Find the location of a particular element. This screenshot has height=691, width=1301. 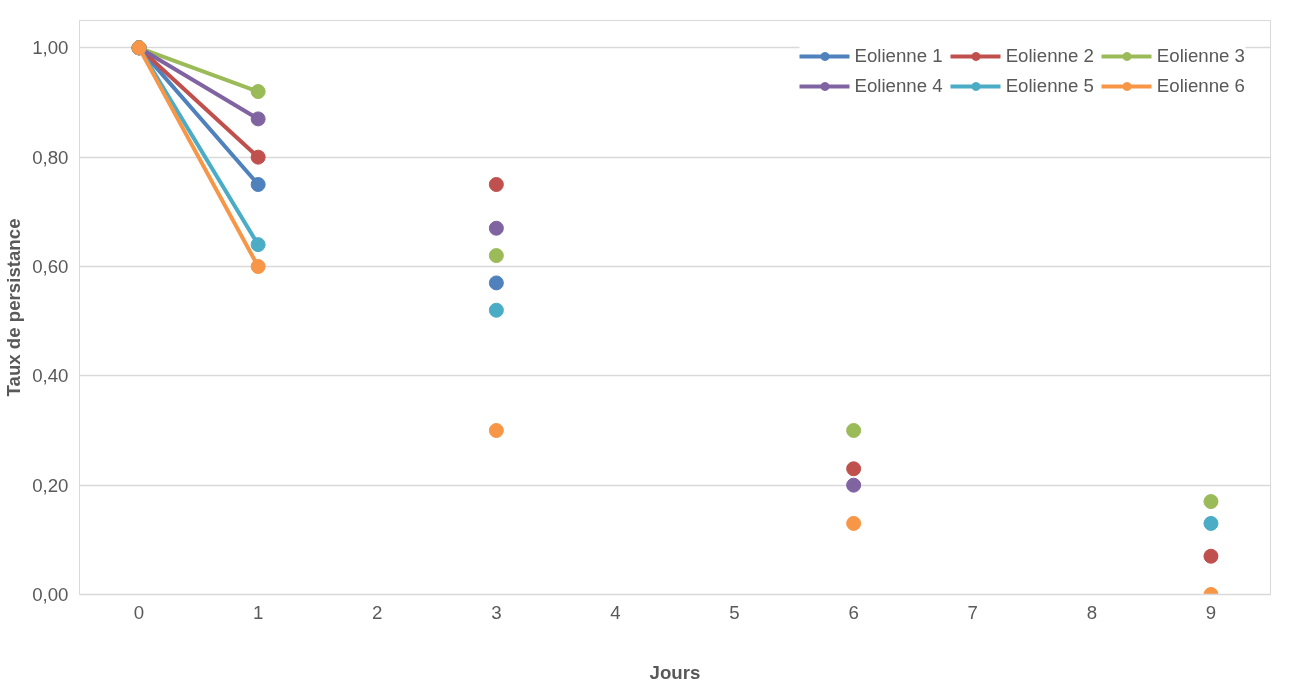

y-tick-label: 1,00 is located at coordinates (50, 48).